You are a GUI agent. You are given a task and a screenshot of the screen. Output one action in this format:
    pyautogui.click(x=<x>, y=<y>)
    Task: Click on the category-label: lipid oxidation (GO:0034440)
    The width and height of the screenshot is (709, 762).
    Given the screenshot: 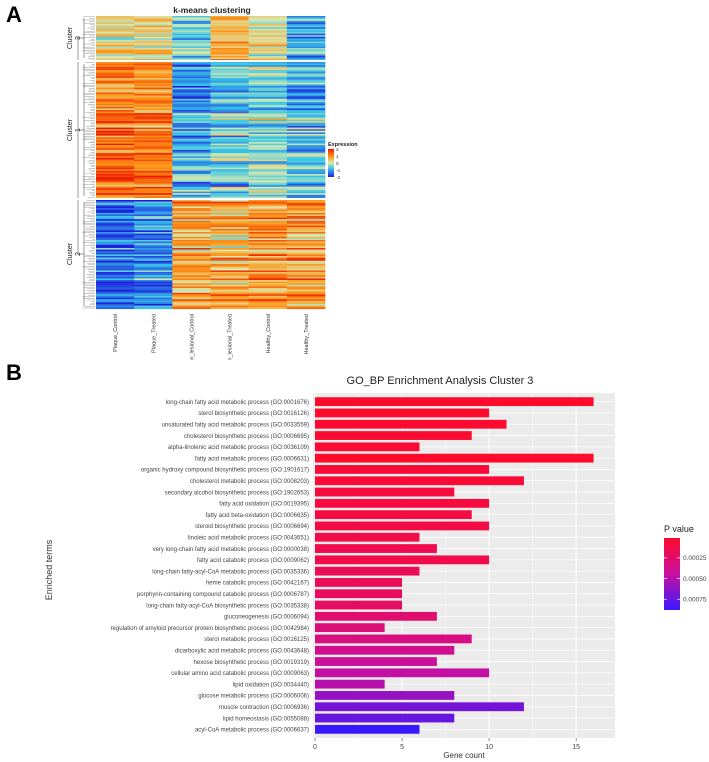 What is the action you would take?
    pyautogui.click(x=271, y=685)
    